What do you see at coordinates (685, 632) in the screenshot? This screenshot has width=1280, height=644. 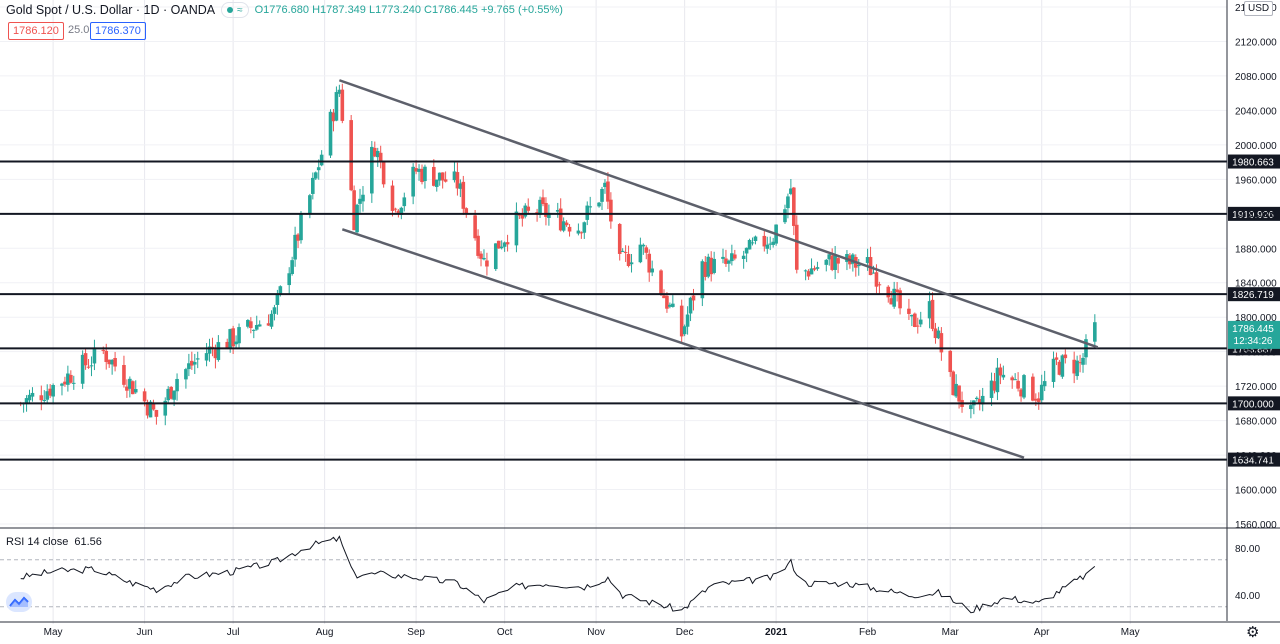 I see `time-tick-label: Dec` at bounding box center [685, 632].